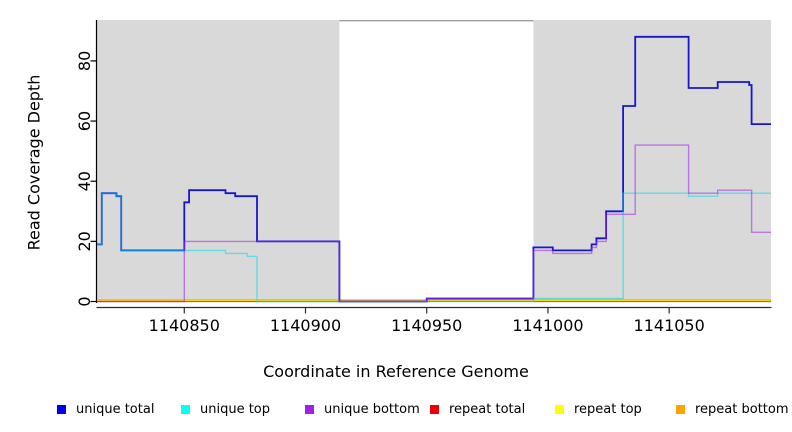  Describe the element at coordinates (669, 325) in the screenshot. I see `x-tick-label: 1141050` at that location.